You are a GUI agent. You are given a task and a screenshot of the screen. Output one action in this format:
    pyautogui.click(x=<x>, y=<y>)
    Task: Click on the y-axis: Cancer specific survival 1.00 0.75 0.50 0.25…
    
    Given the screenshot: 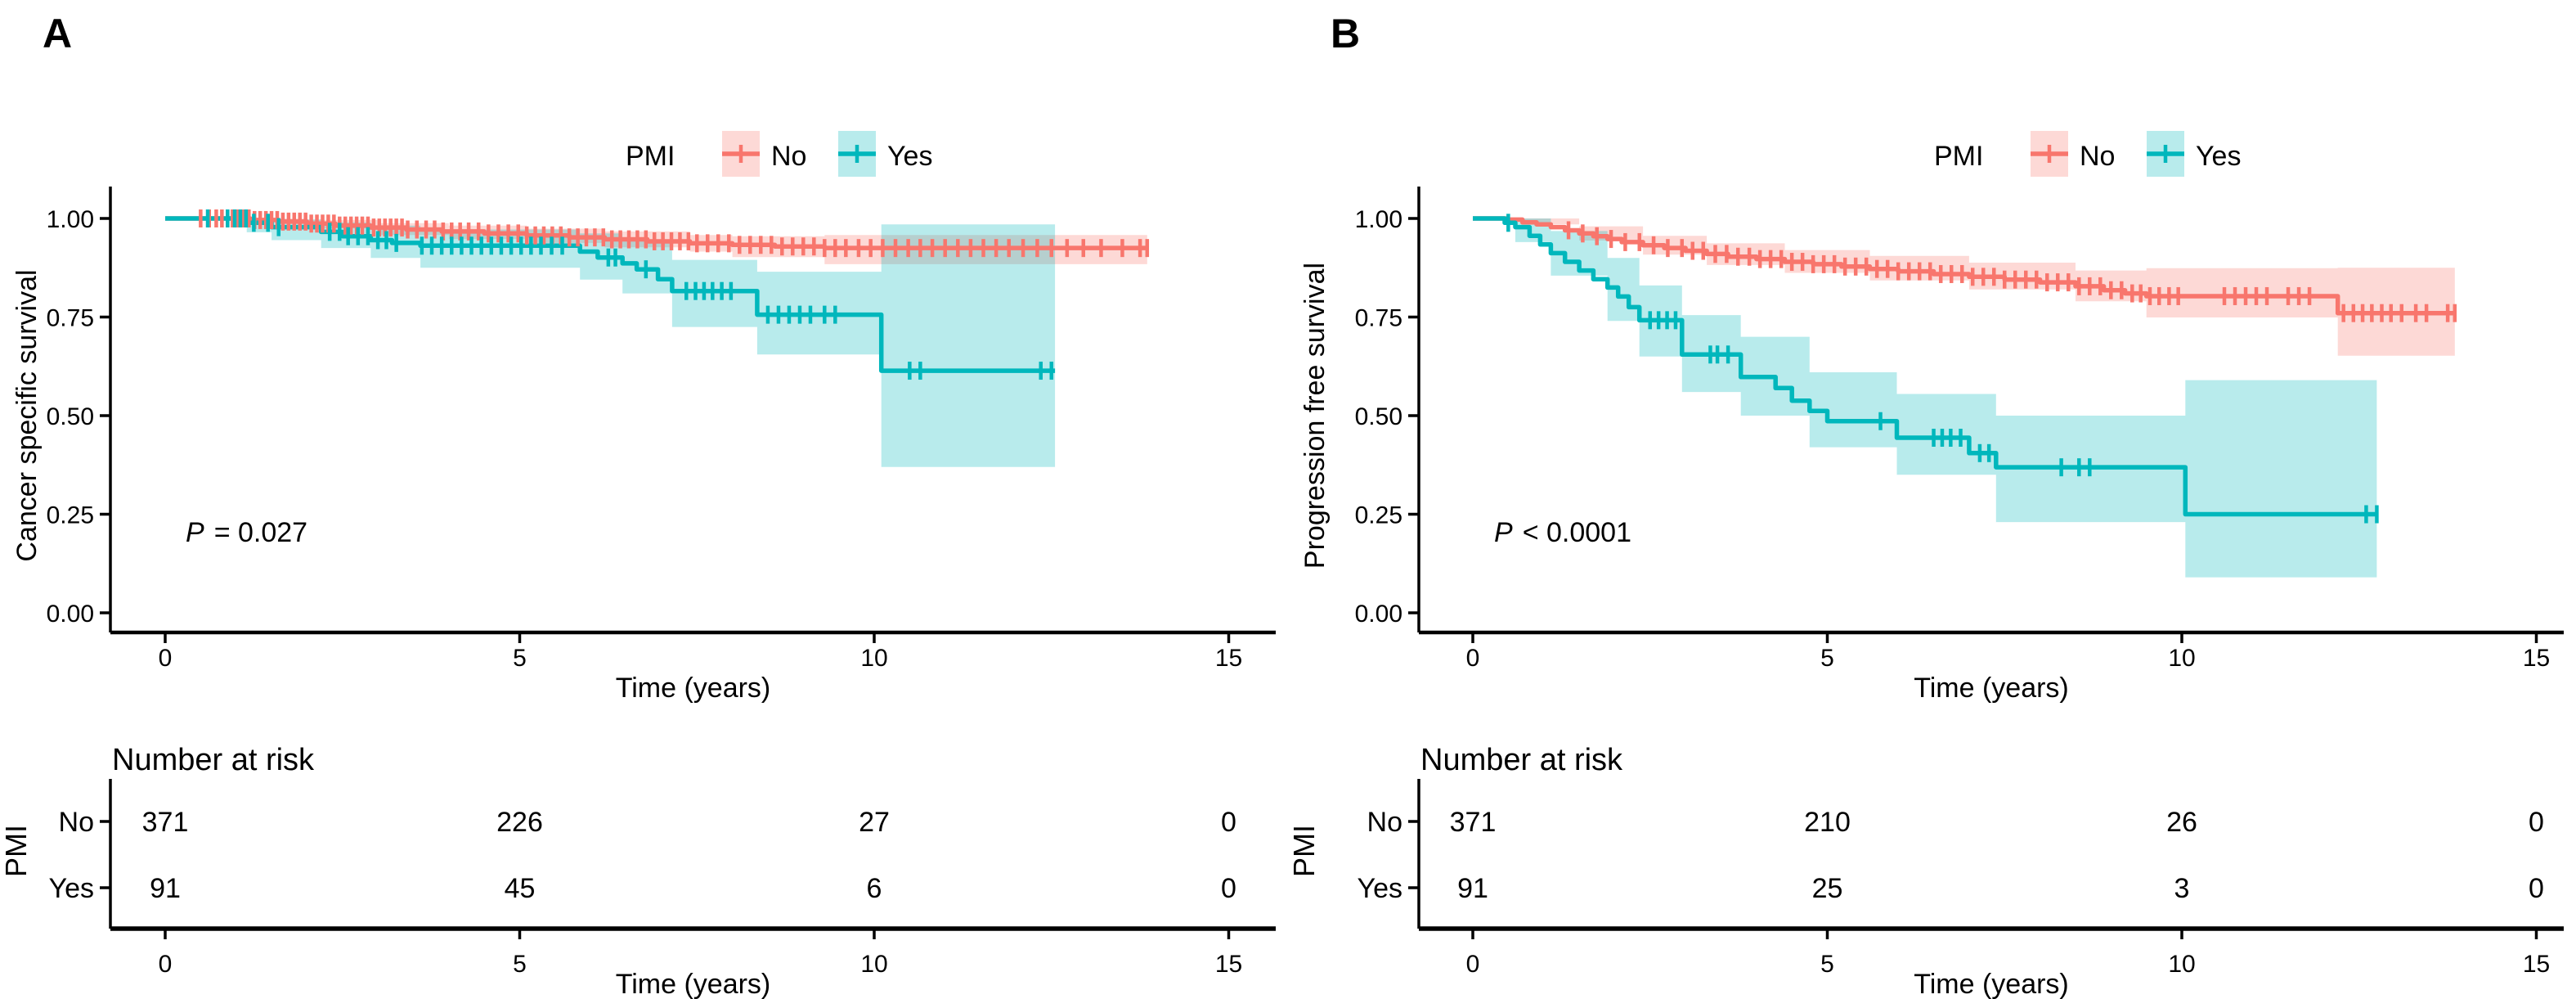 What is the action you would take?
    pyautogui.click(x=62, y=410)
    